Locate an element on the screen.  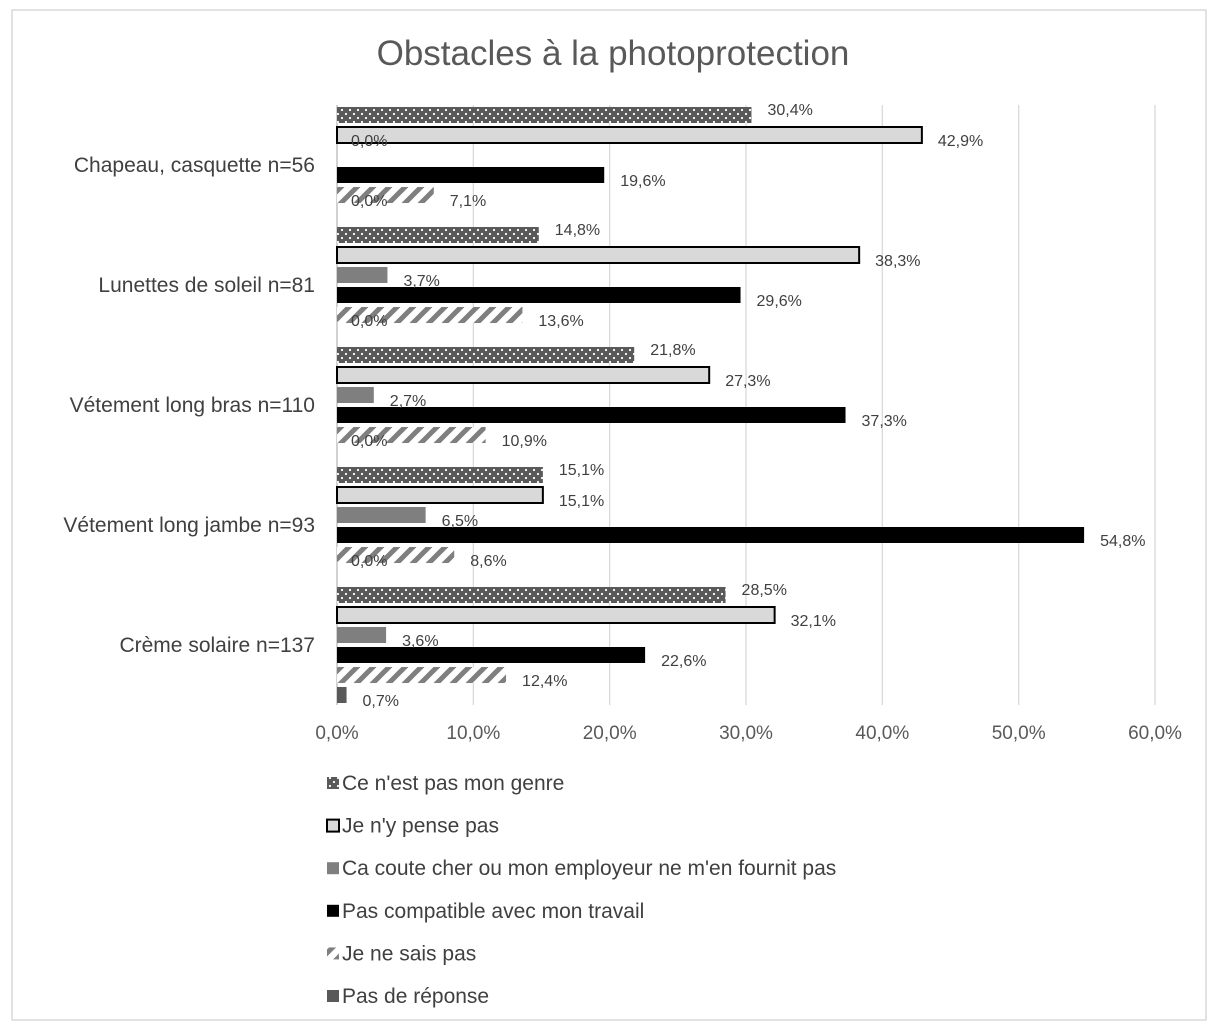
data-label: 3,7% is located at coordinates (421, 281).